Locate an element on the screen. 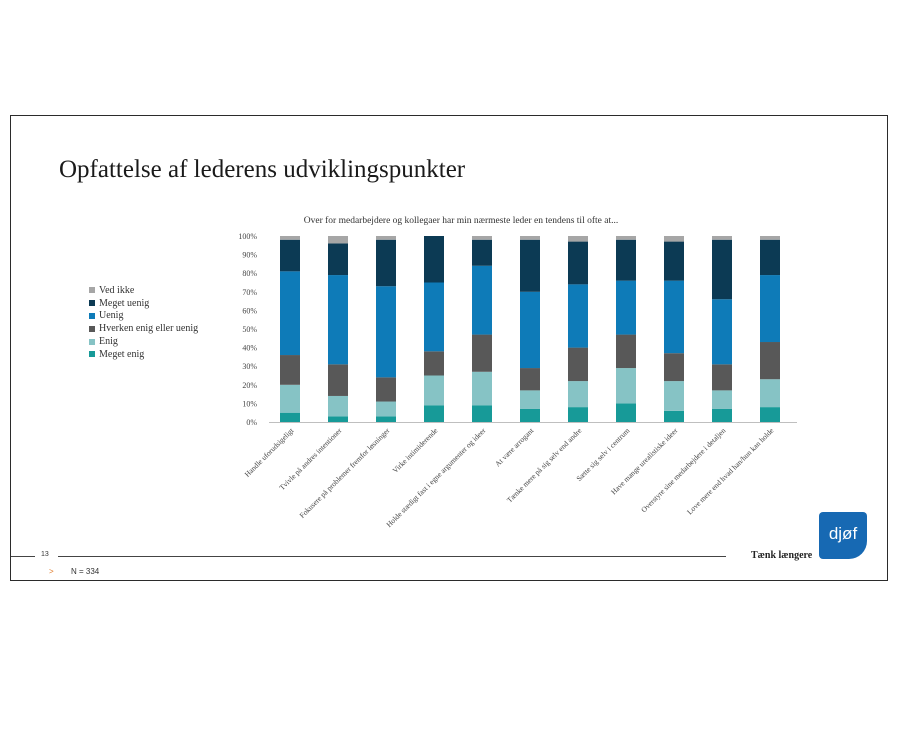  x-category-label: Love mere end hvad han/hun kan holde is located at coordinates (730, 471).